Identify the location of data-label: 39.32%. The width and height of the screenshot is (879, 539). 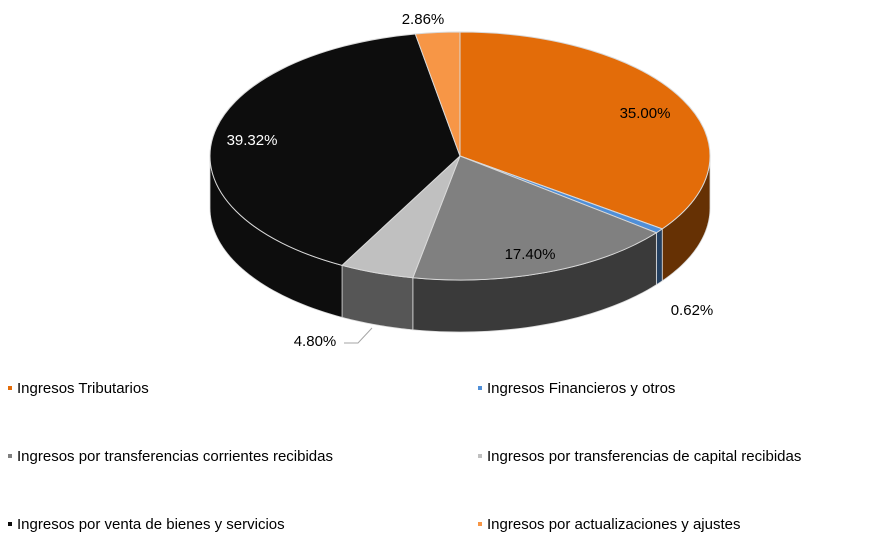
(252, 140).